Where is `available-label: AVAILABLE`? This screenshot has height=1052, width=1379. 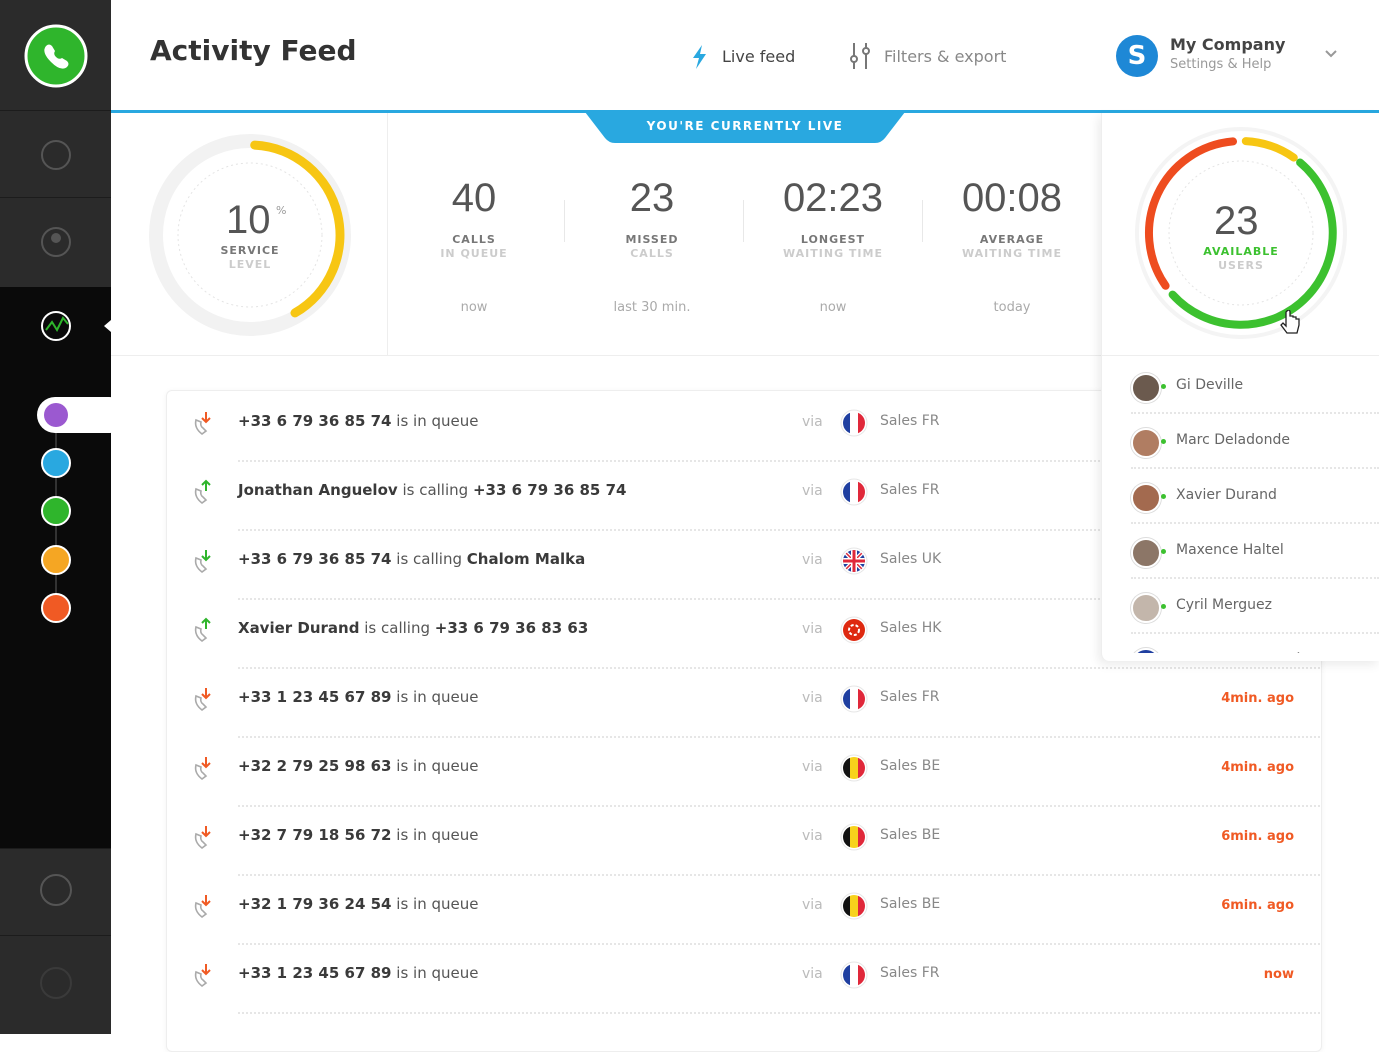
available-label: AVAILABLE is located at coordinates (1241, 251).